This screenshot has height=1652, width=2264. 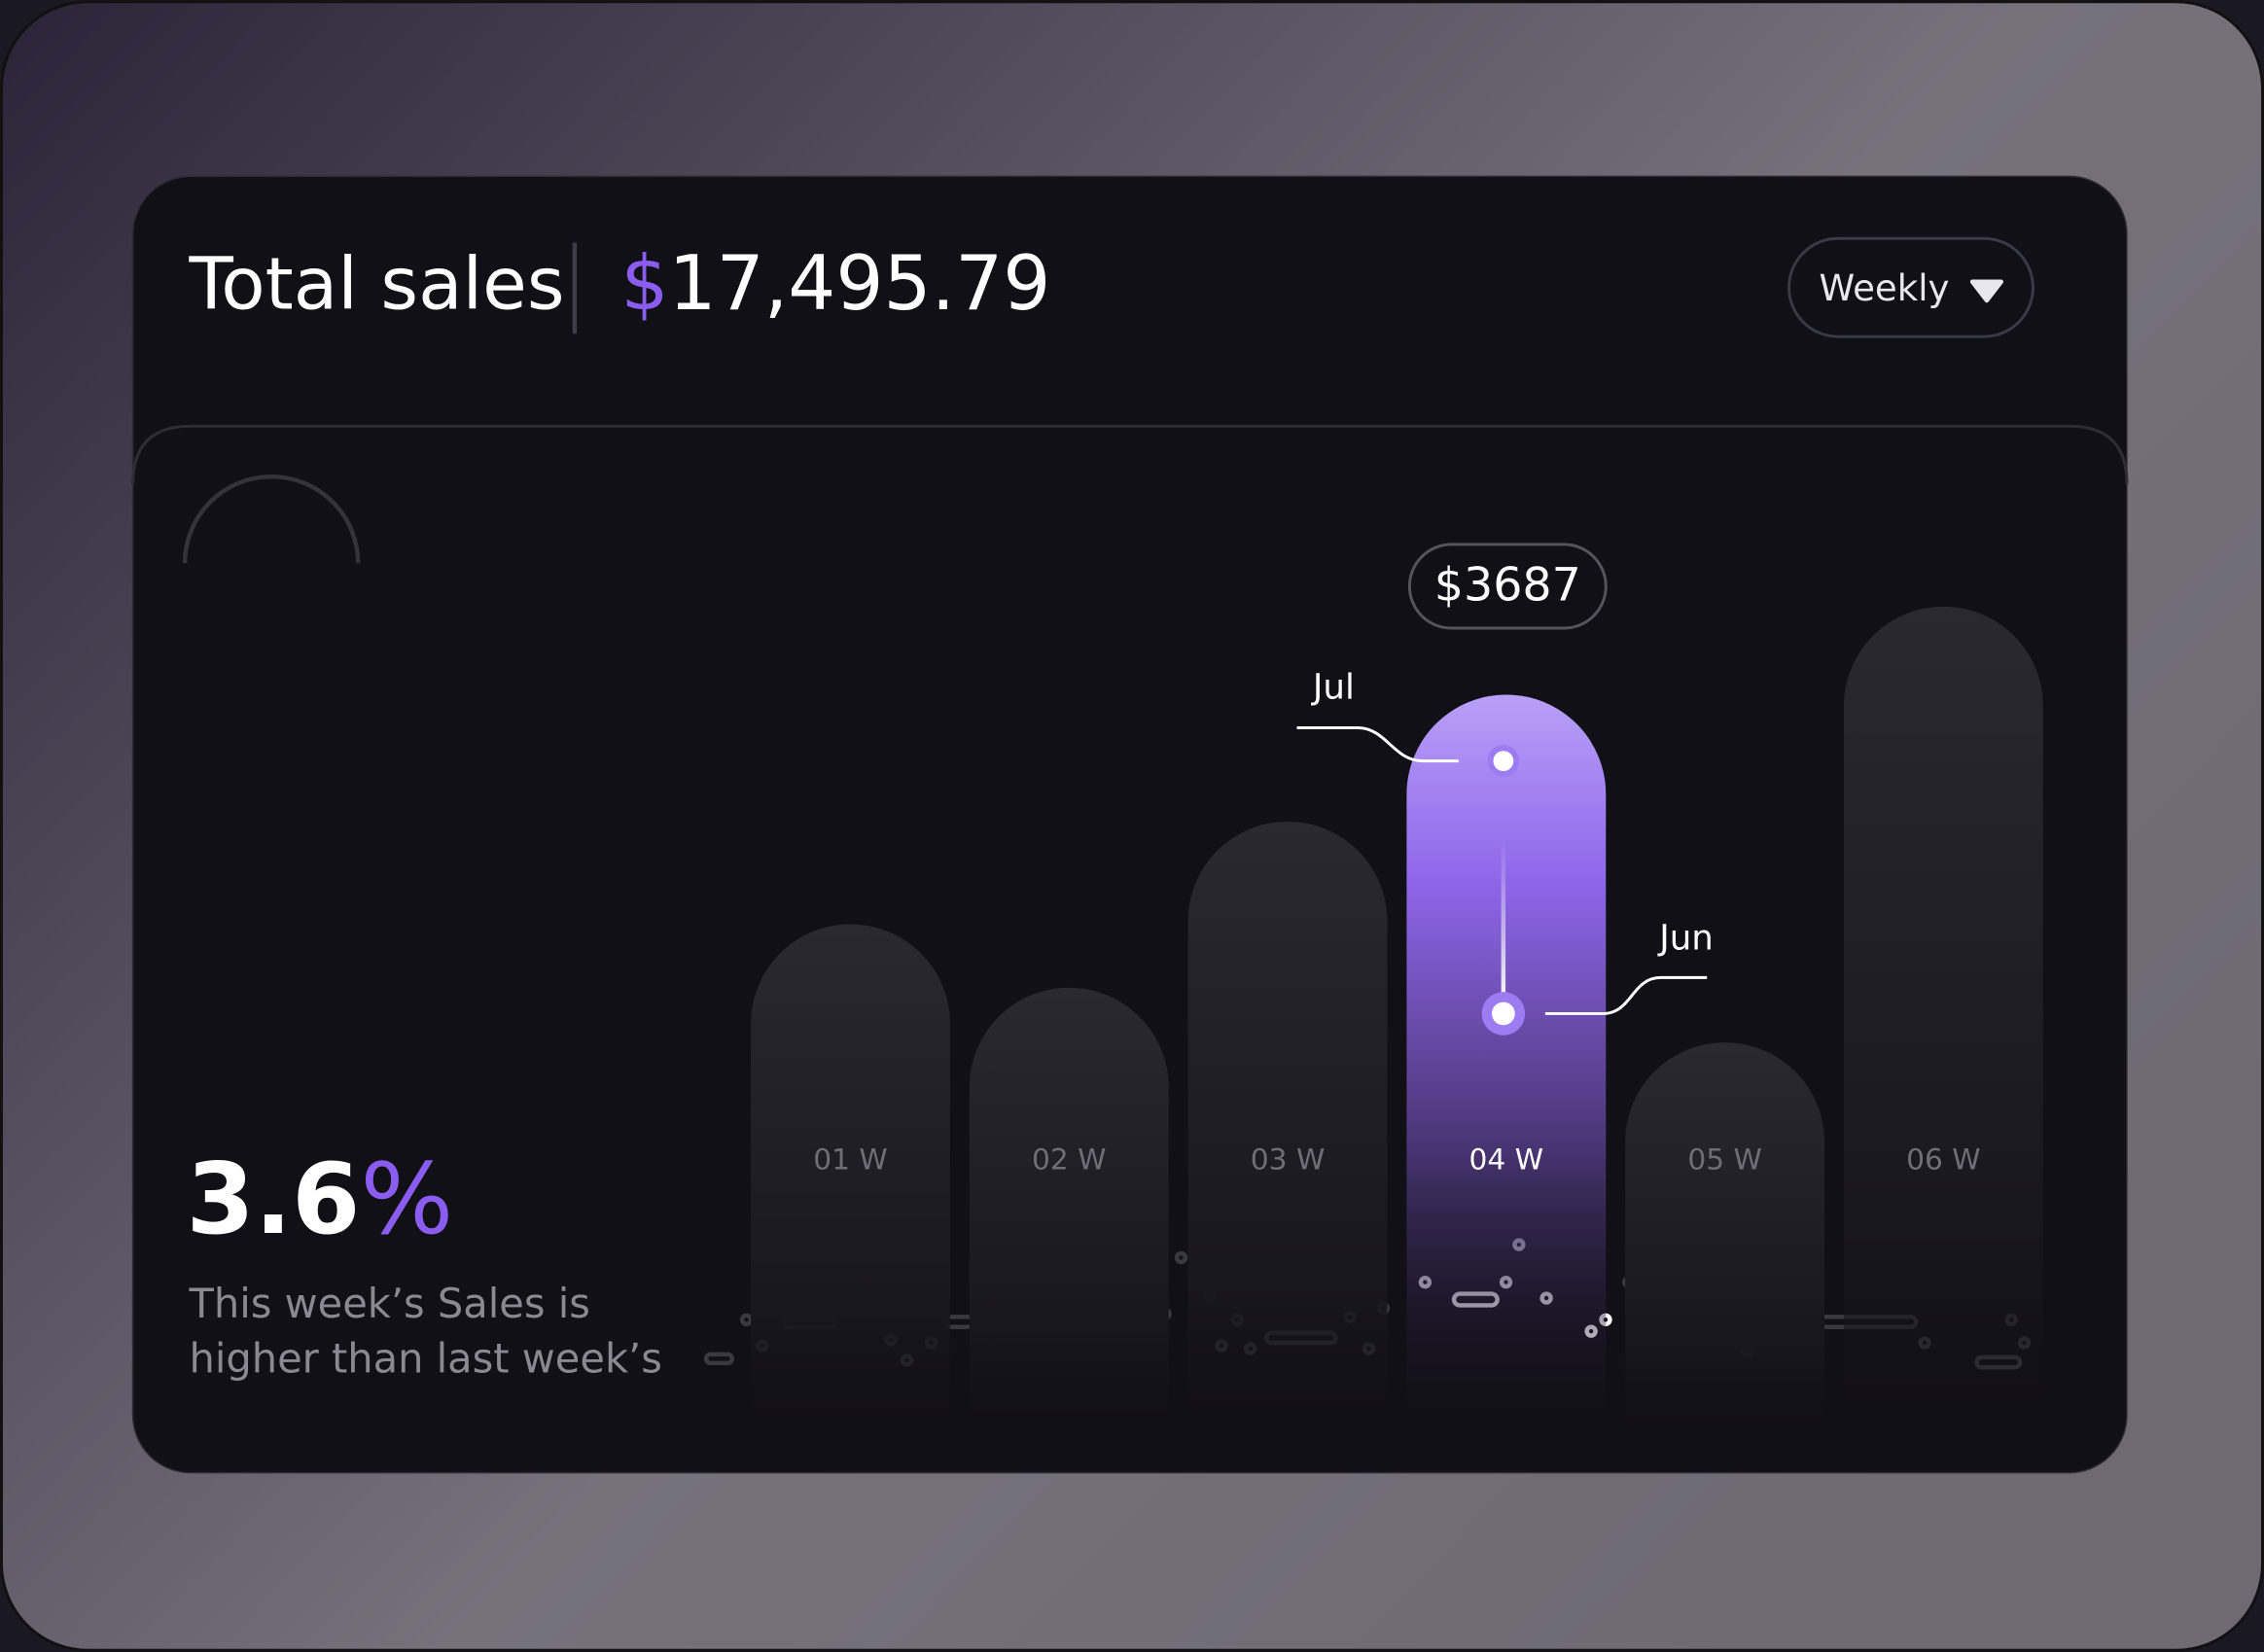 I want to click on x-tick-label: 01 W, so click(x=850, y=1159).